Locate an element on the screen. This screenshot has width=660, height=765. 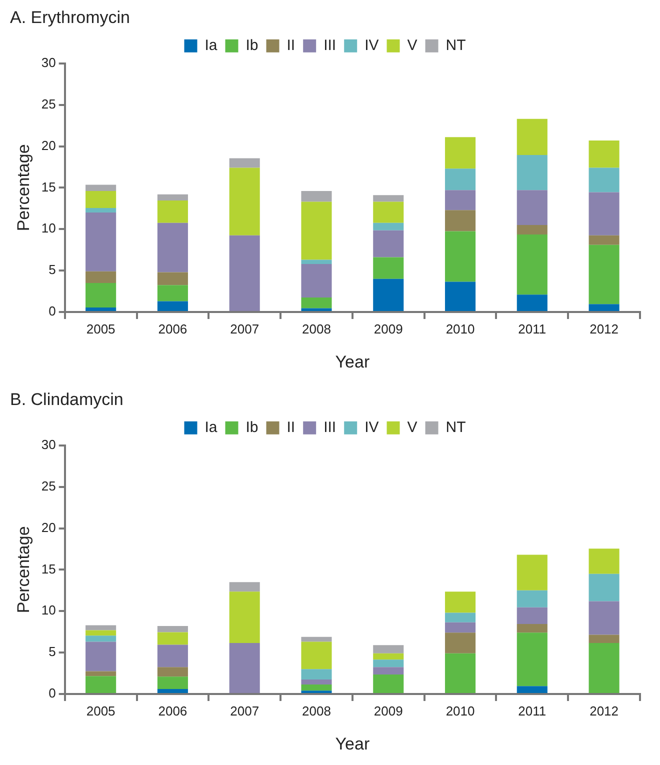
x-tick-label: 2012 is located at coordinates (604, 710).